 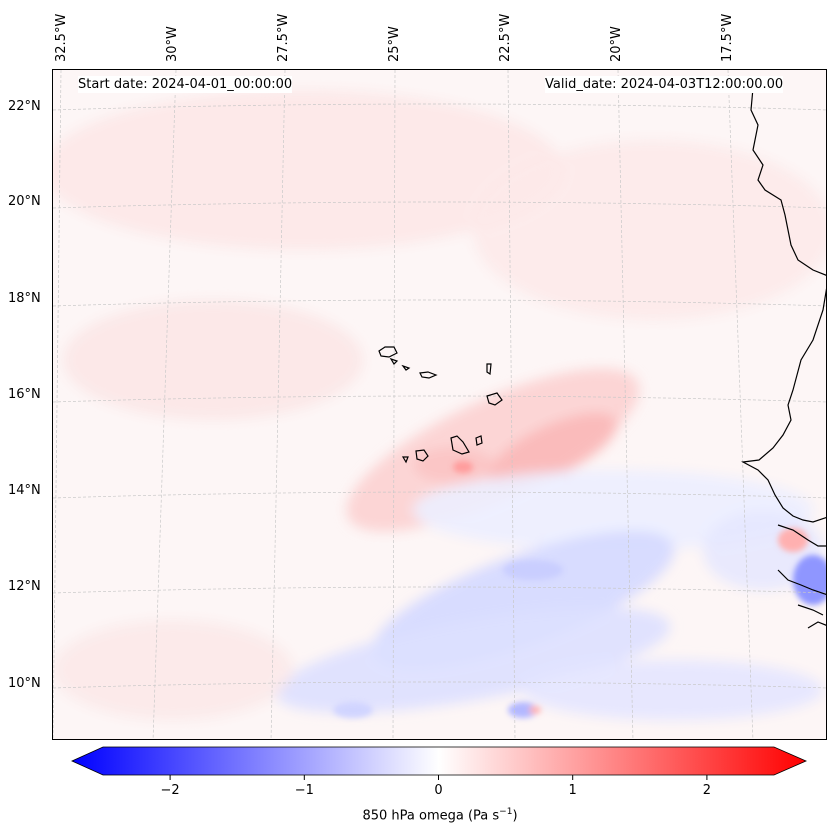 I want to click on colorbar-tick-label: −2, so click(x=170, y=790).